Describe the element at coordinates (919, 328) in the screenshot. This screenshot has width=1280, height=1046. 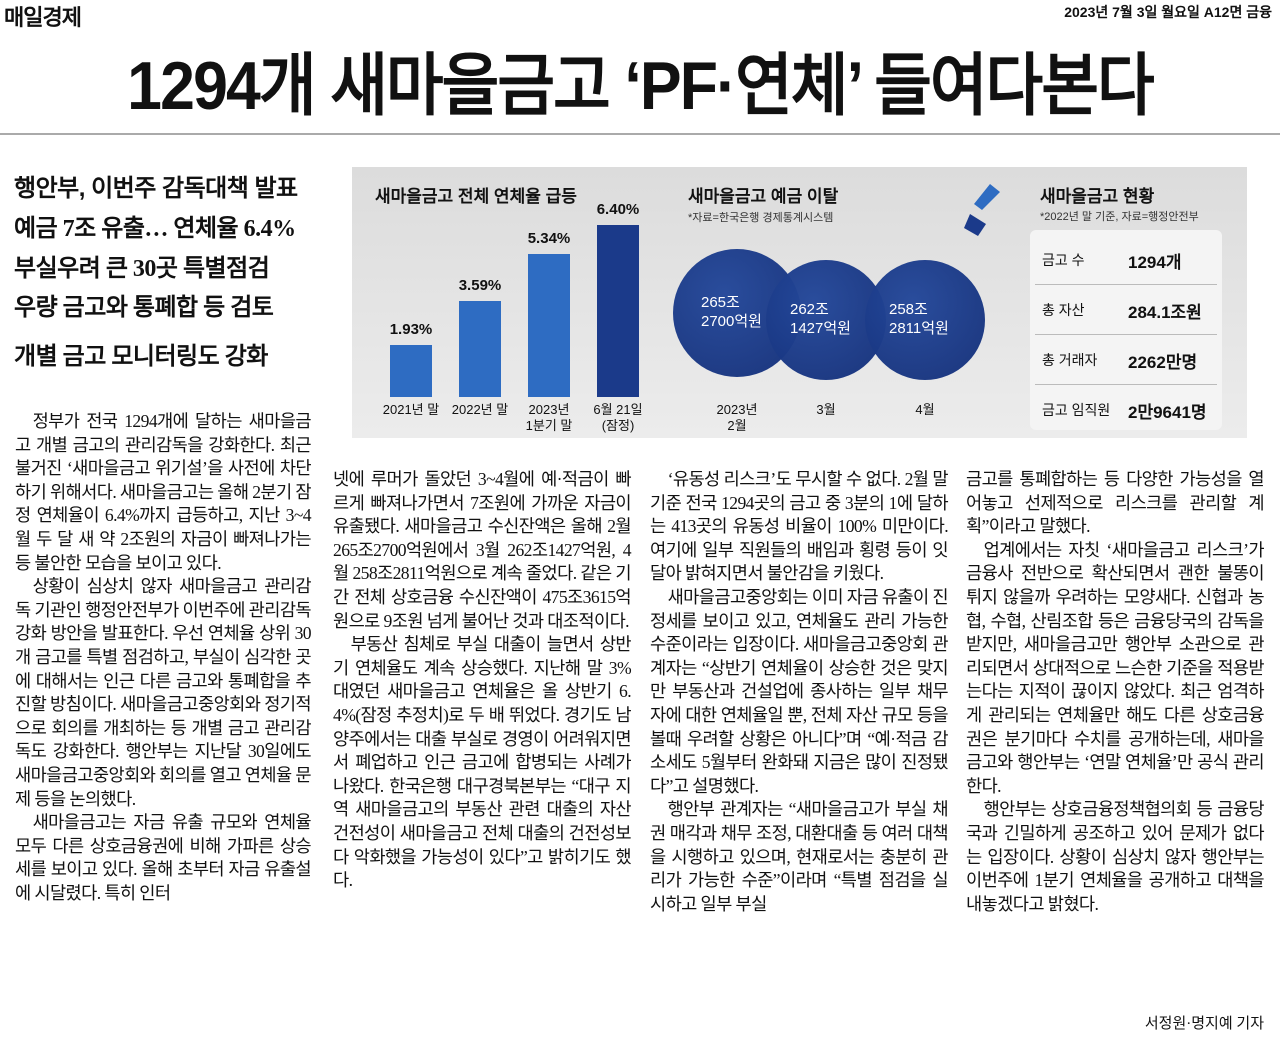
I see `bubble-label-line: 2811억원` at that location.